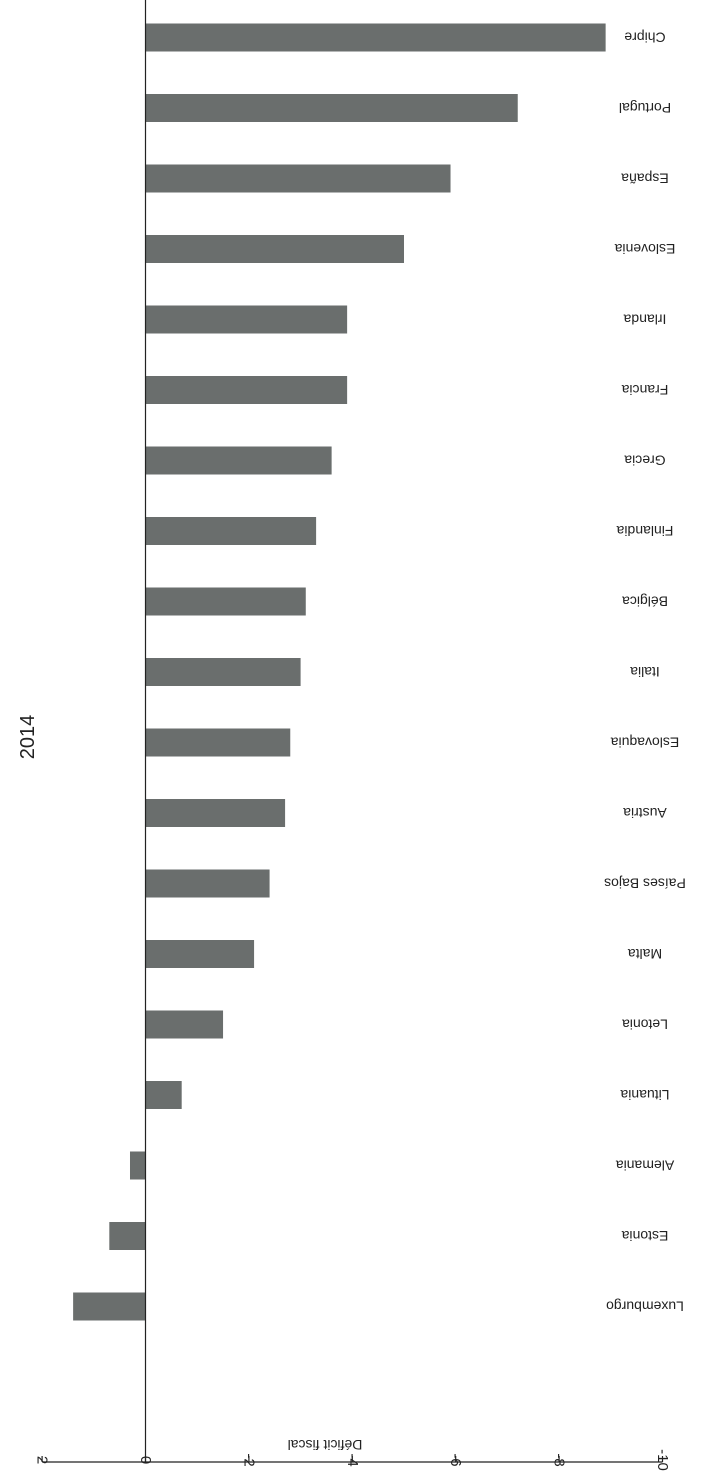 The image size is (704, 1480). I want to click on bar-finlandia, so click(231, 531).